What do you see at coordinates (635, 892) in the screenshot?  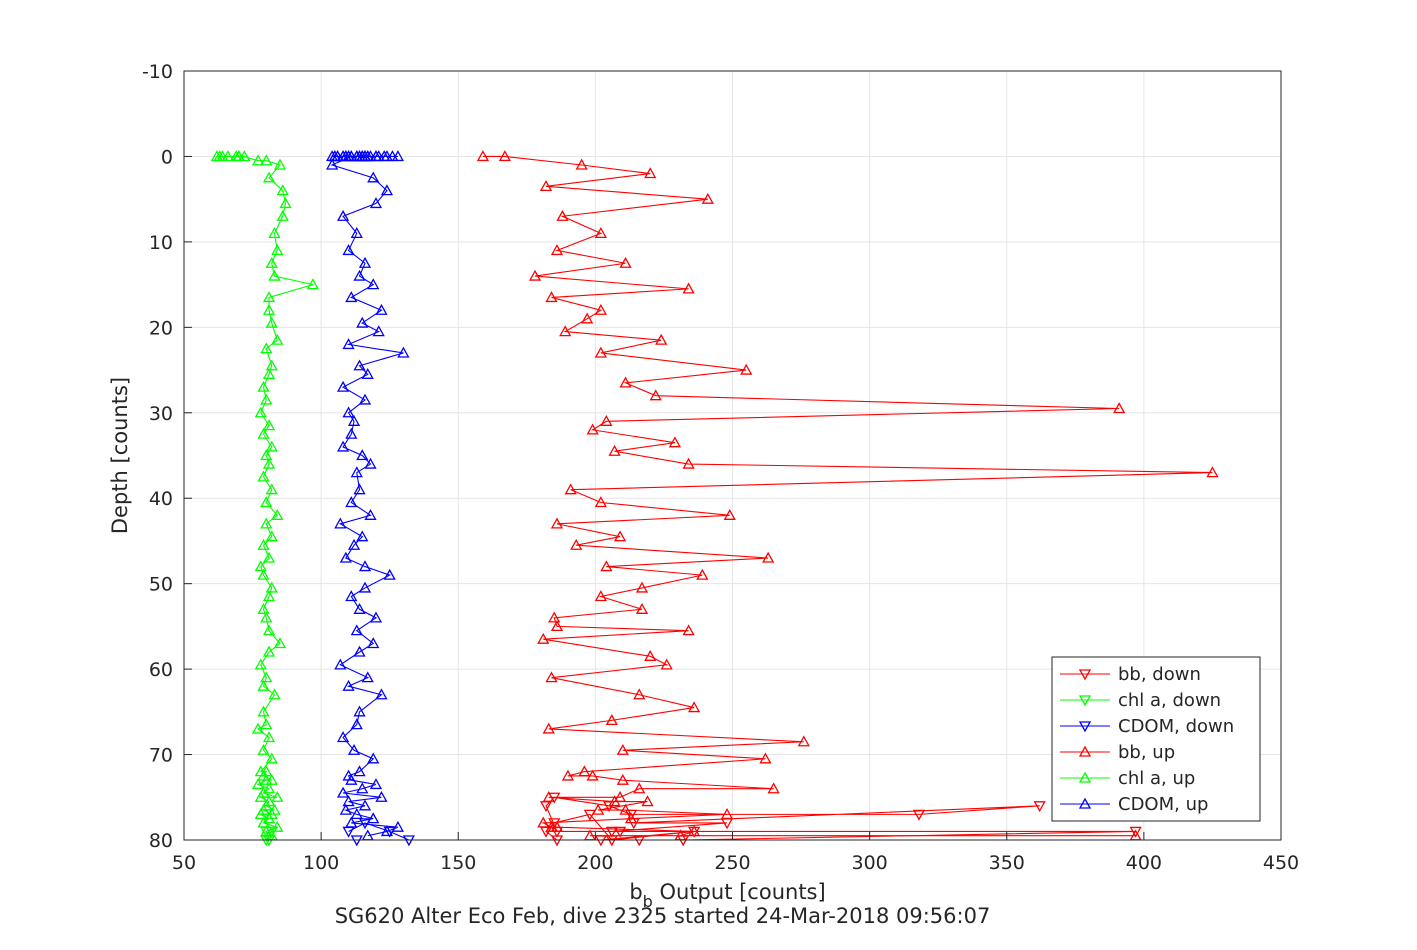 I see `x-axis-label-main: b` at bounding box center [635, 892].